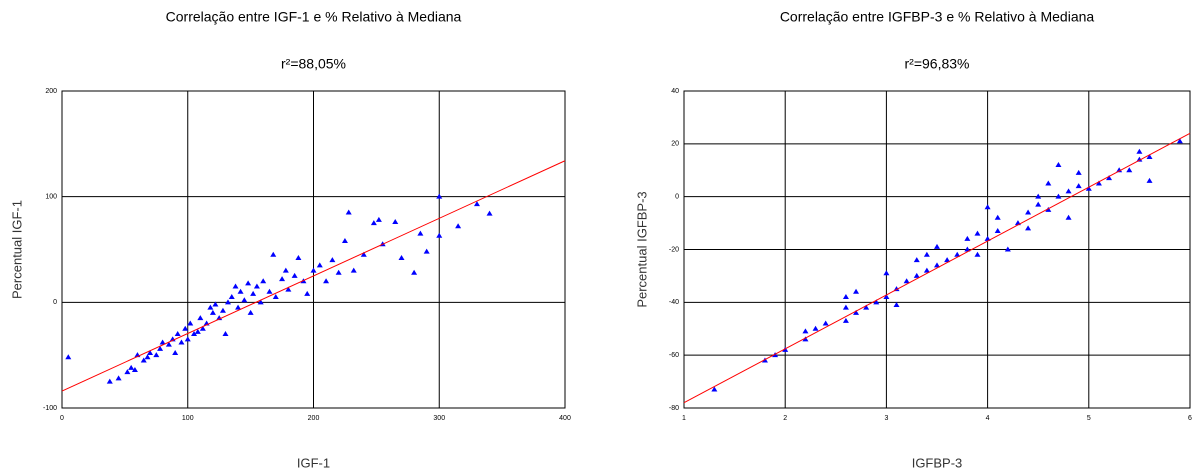 This screenshot has height=473, width=1196. Describe the element at coordinates (188, 418) in the screenshot. I see `x-tick-label: 100` at that location.